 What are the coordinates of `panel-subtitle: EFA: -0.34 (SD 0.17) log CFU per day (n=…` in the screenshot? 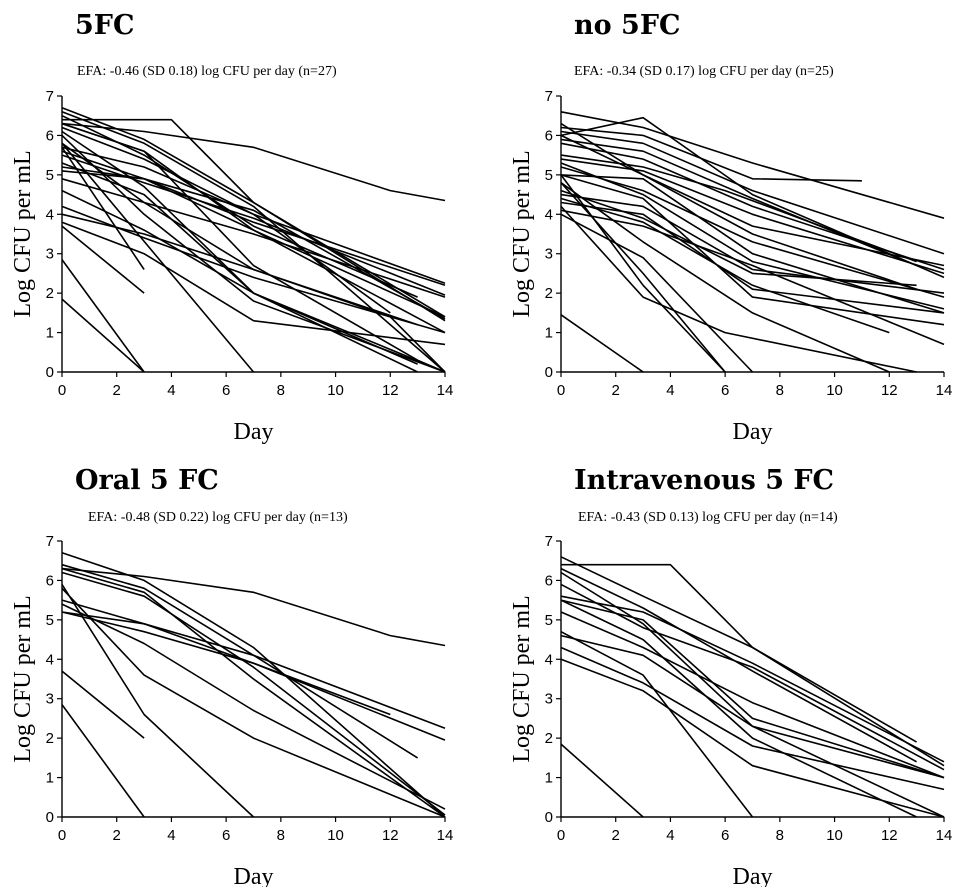 It's located at (704, 71).